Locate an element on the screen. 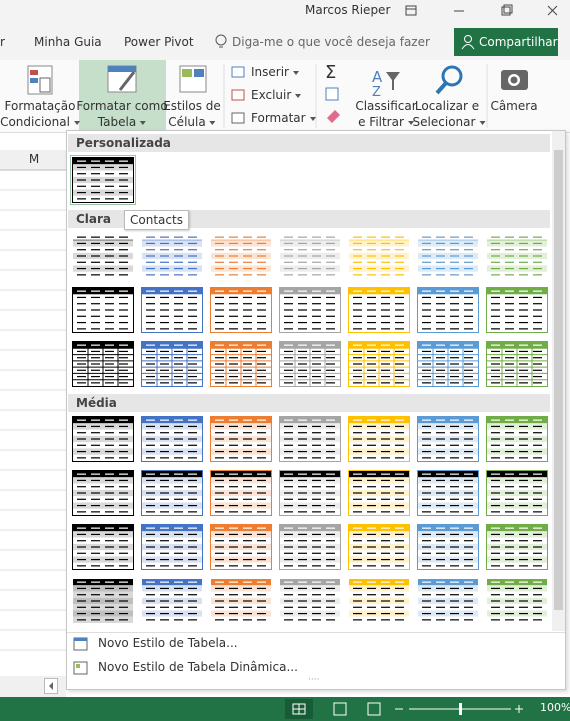 This screenshot has width=570, height=721. ribbon-label: Formatar is located at coordinates (283, 118).